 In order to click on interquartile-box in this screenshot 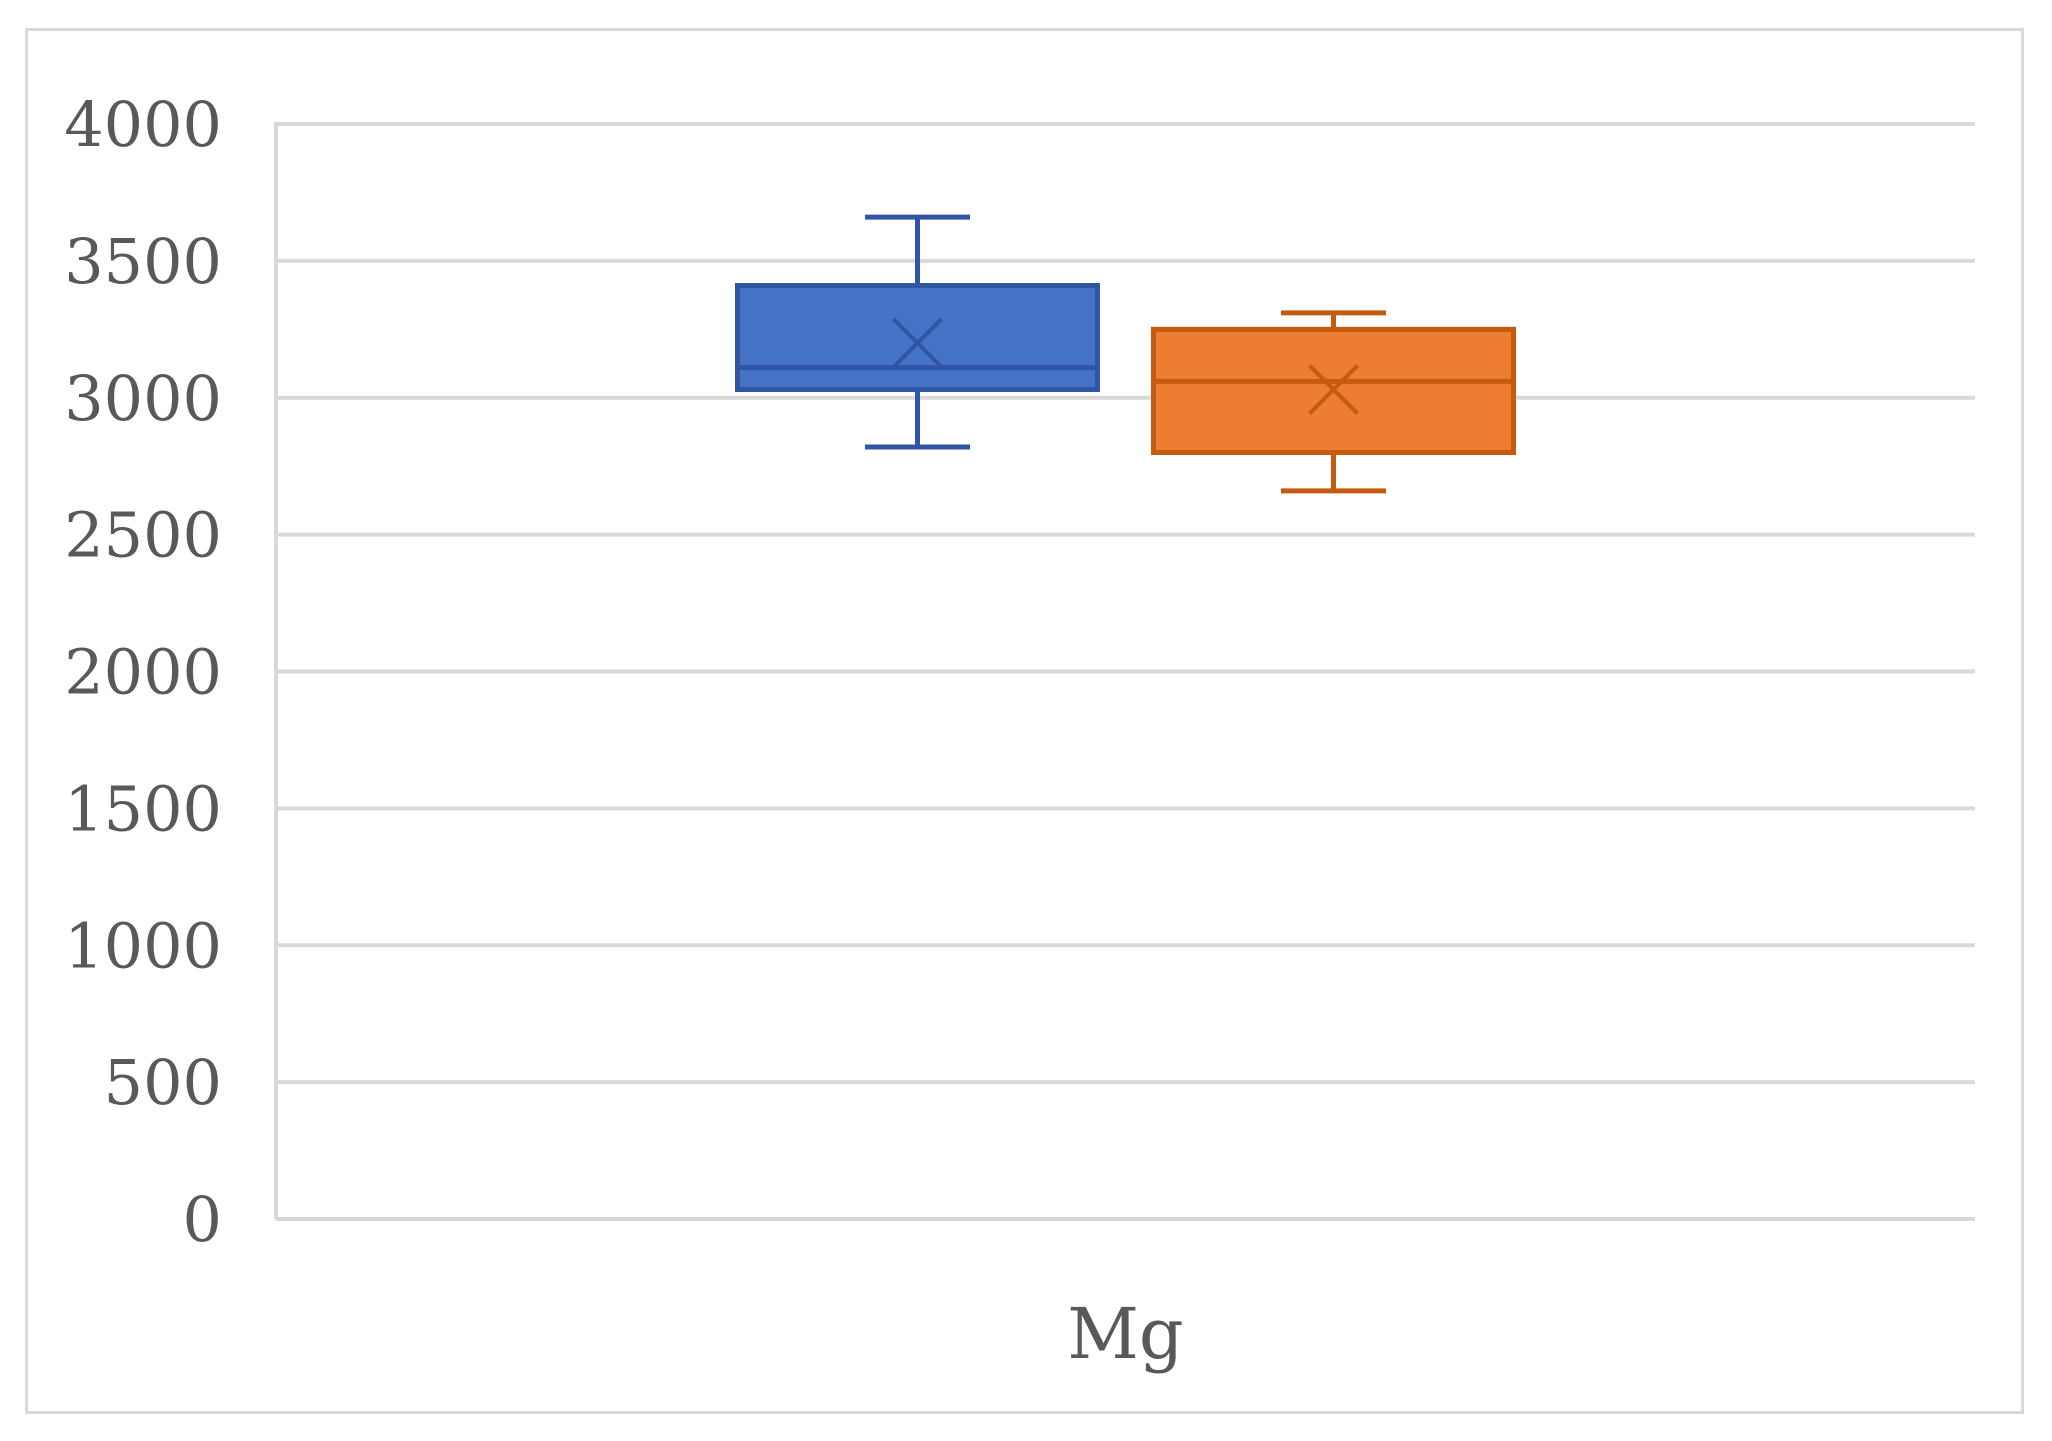, I will do `click(917, 338)`.